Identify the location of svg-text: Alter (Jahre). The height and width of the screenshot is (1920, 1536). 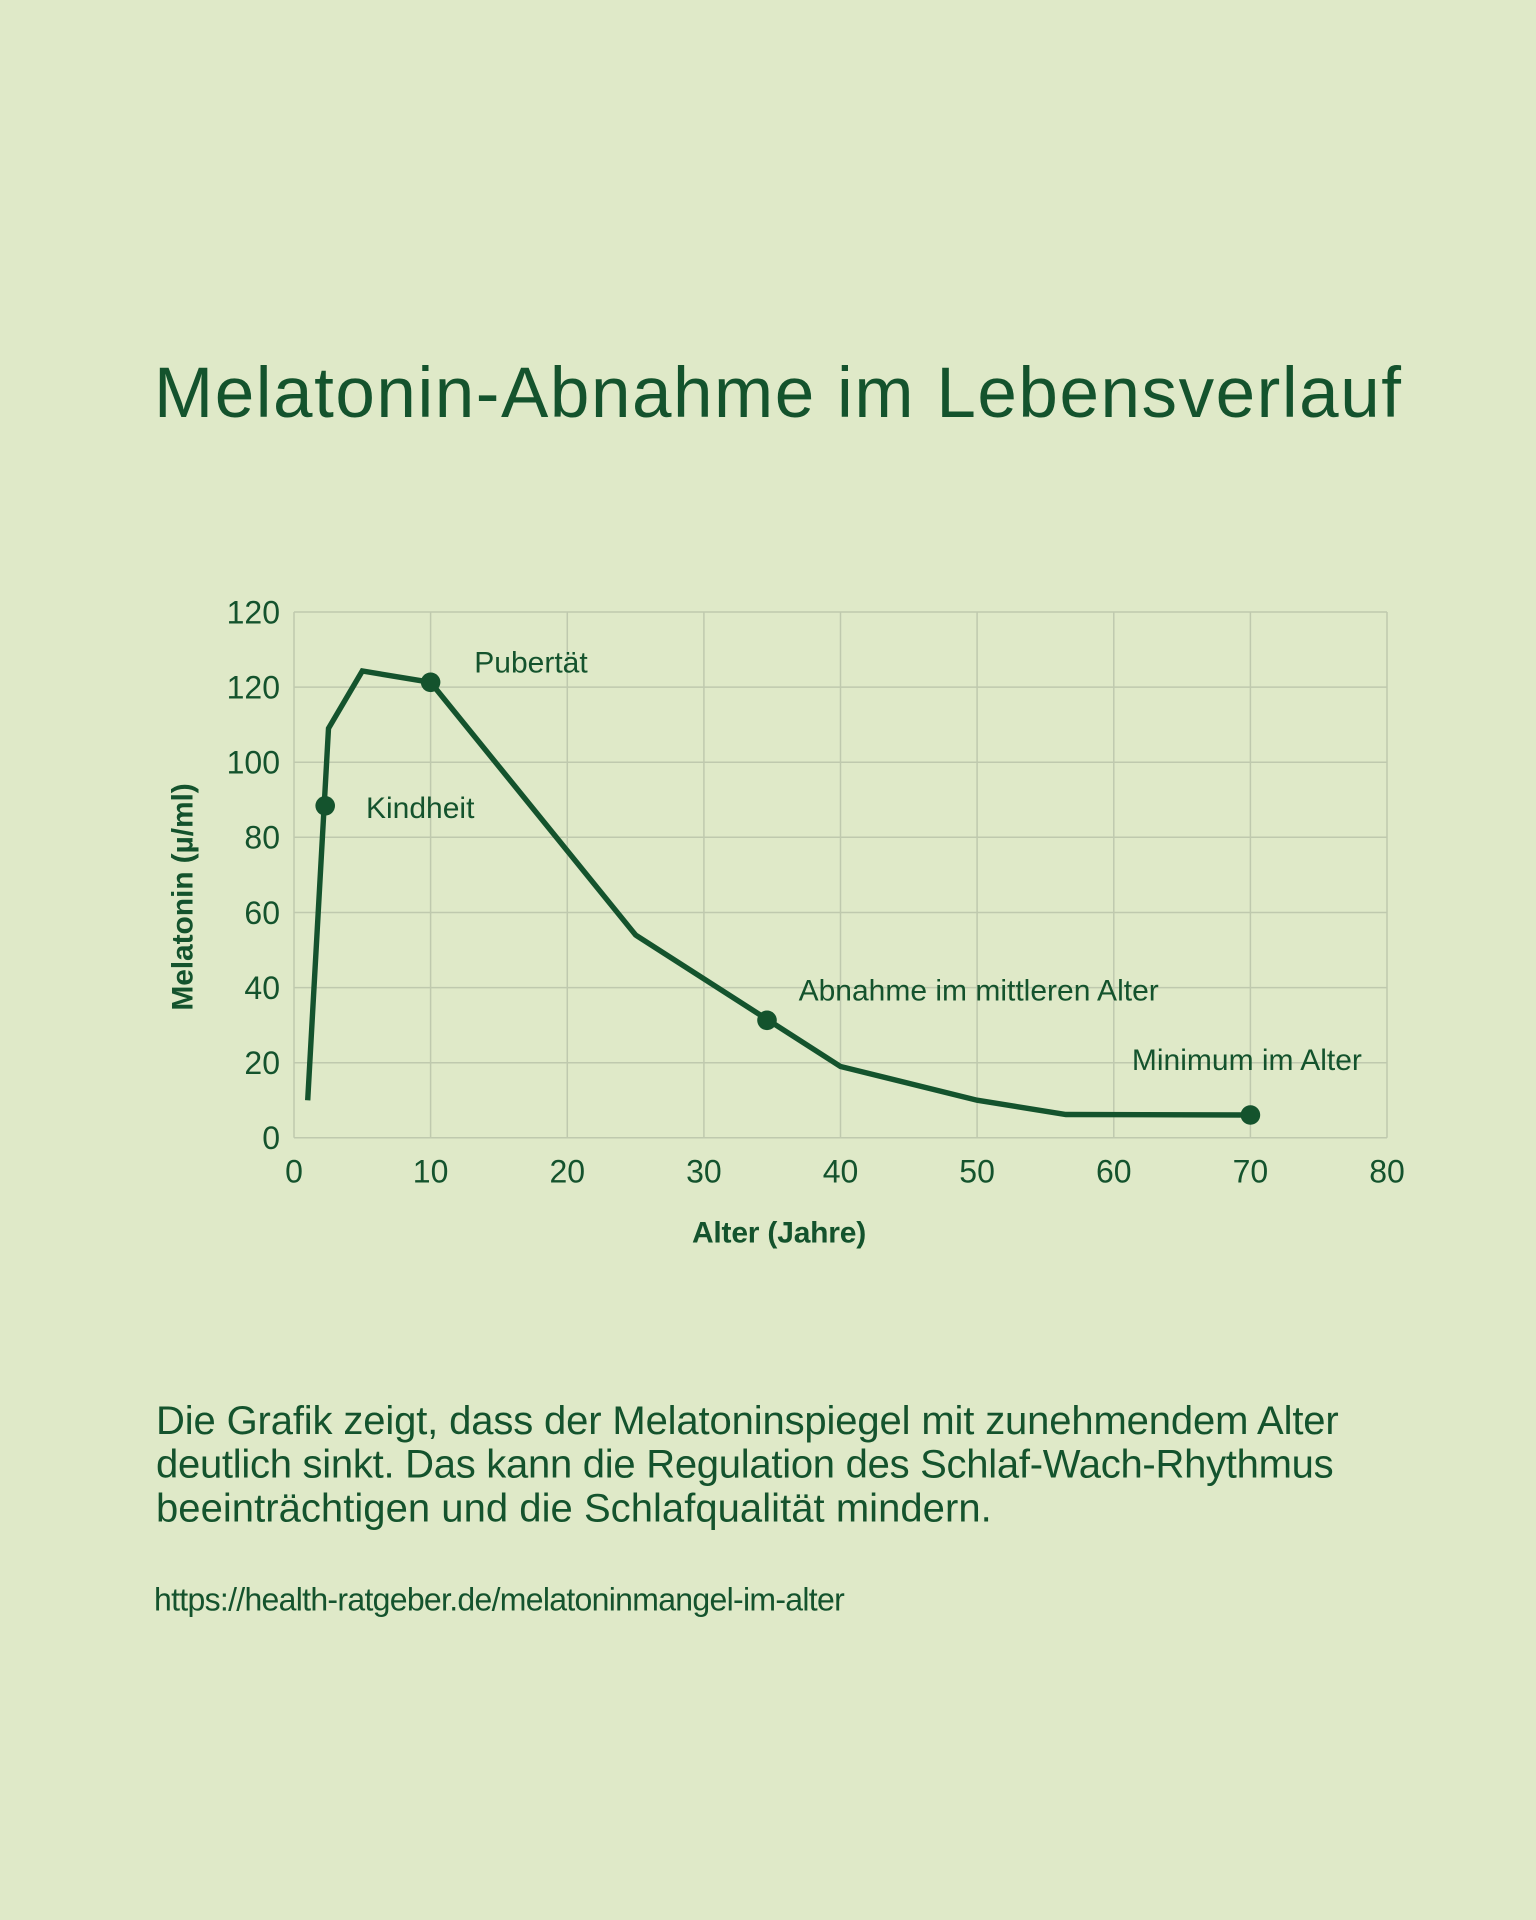
(779, 1232).